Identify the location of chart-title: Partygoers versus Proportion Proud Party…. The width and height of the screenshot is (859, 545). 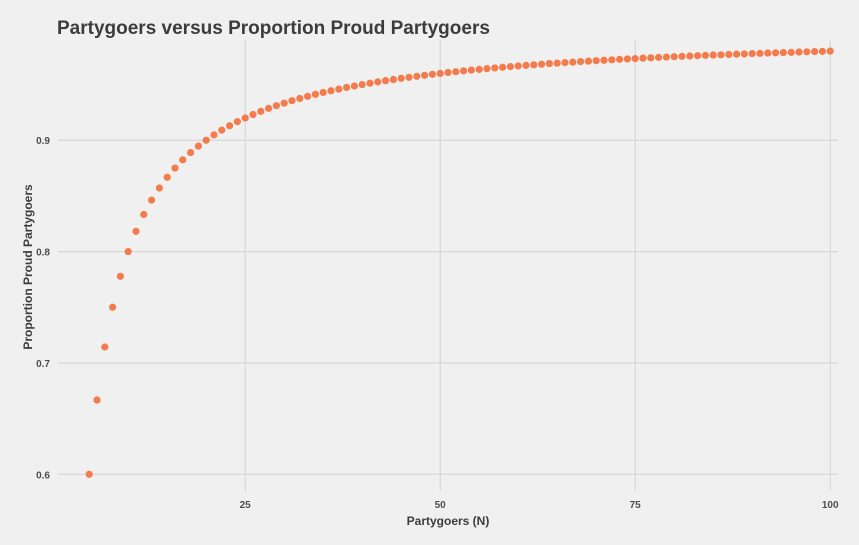
(273, 28).